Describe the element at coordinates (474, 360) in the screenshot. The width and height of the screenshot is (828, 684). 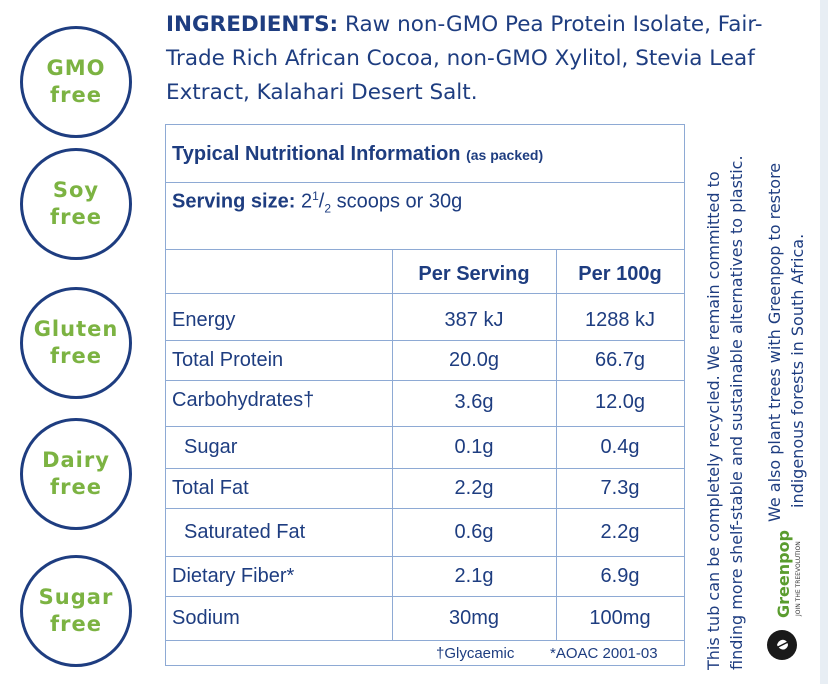
I see `row-protein-serving: 20.0g` at that location.